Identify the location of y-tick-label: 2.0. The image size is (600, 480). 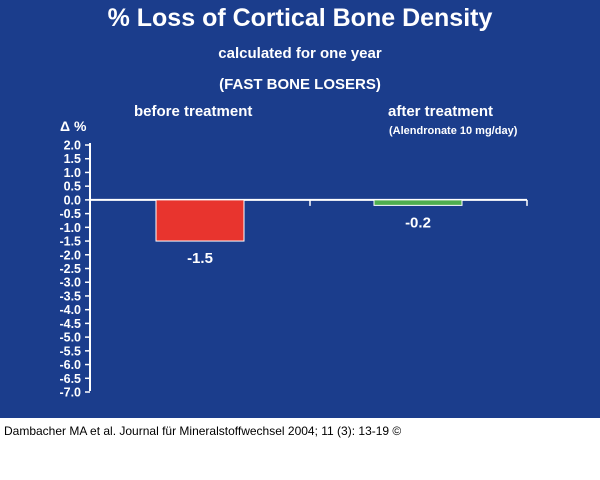
(72, 146).